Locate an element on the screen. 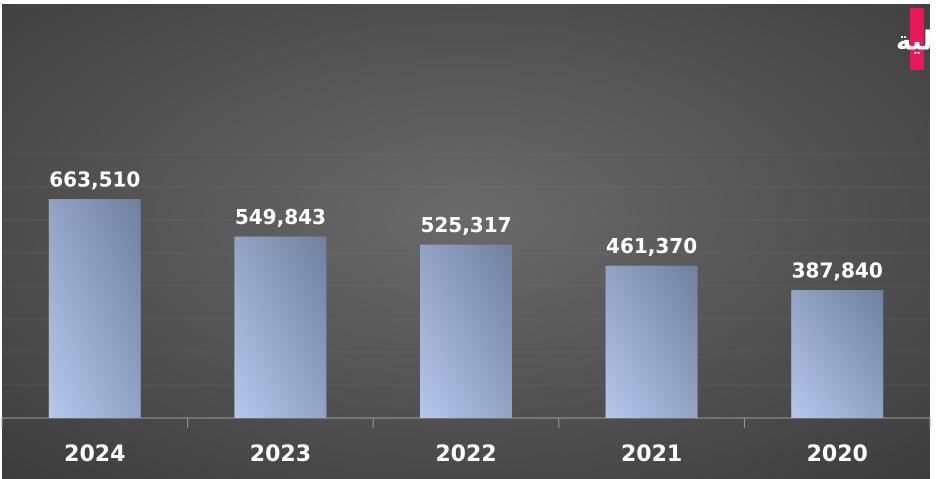 This screenshot has width=936, height=479. data-label: 663,510 is located at coordinates (94, 180).